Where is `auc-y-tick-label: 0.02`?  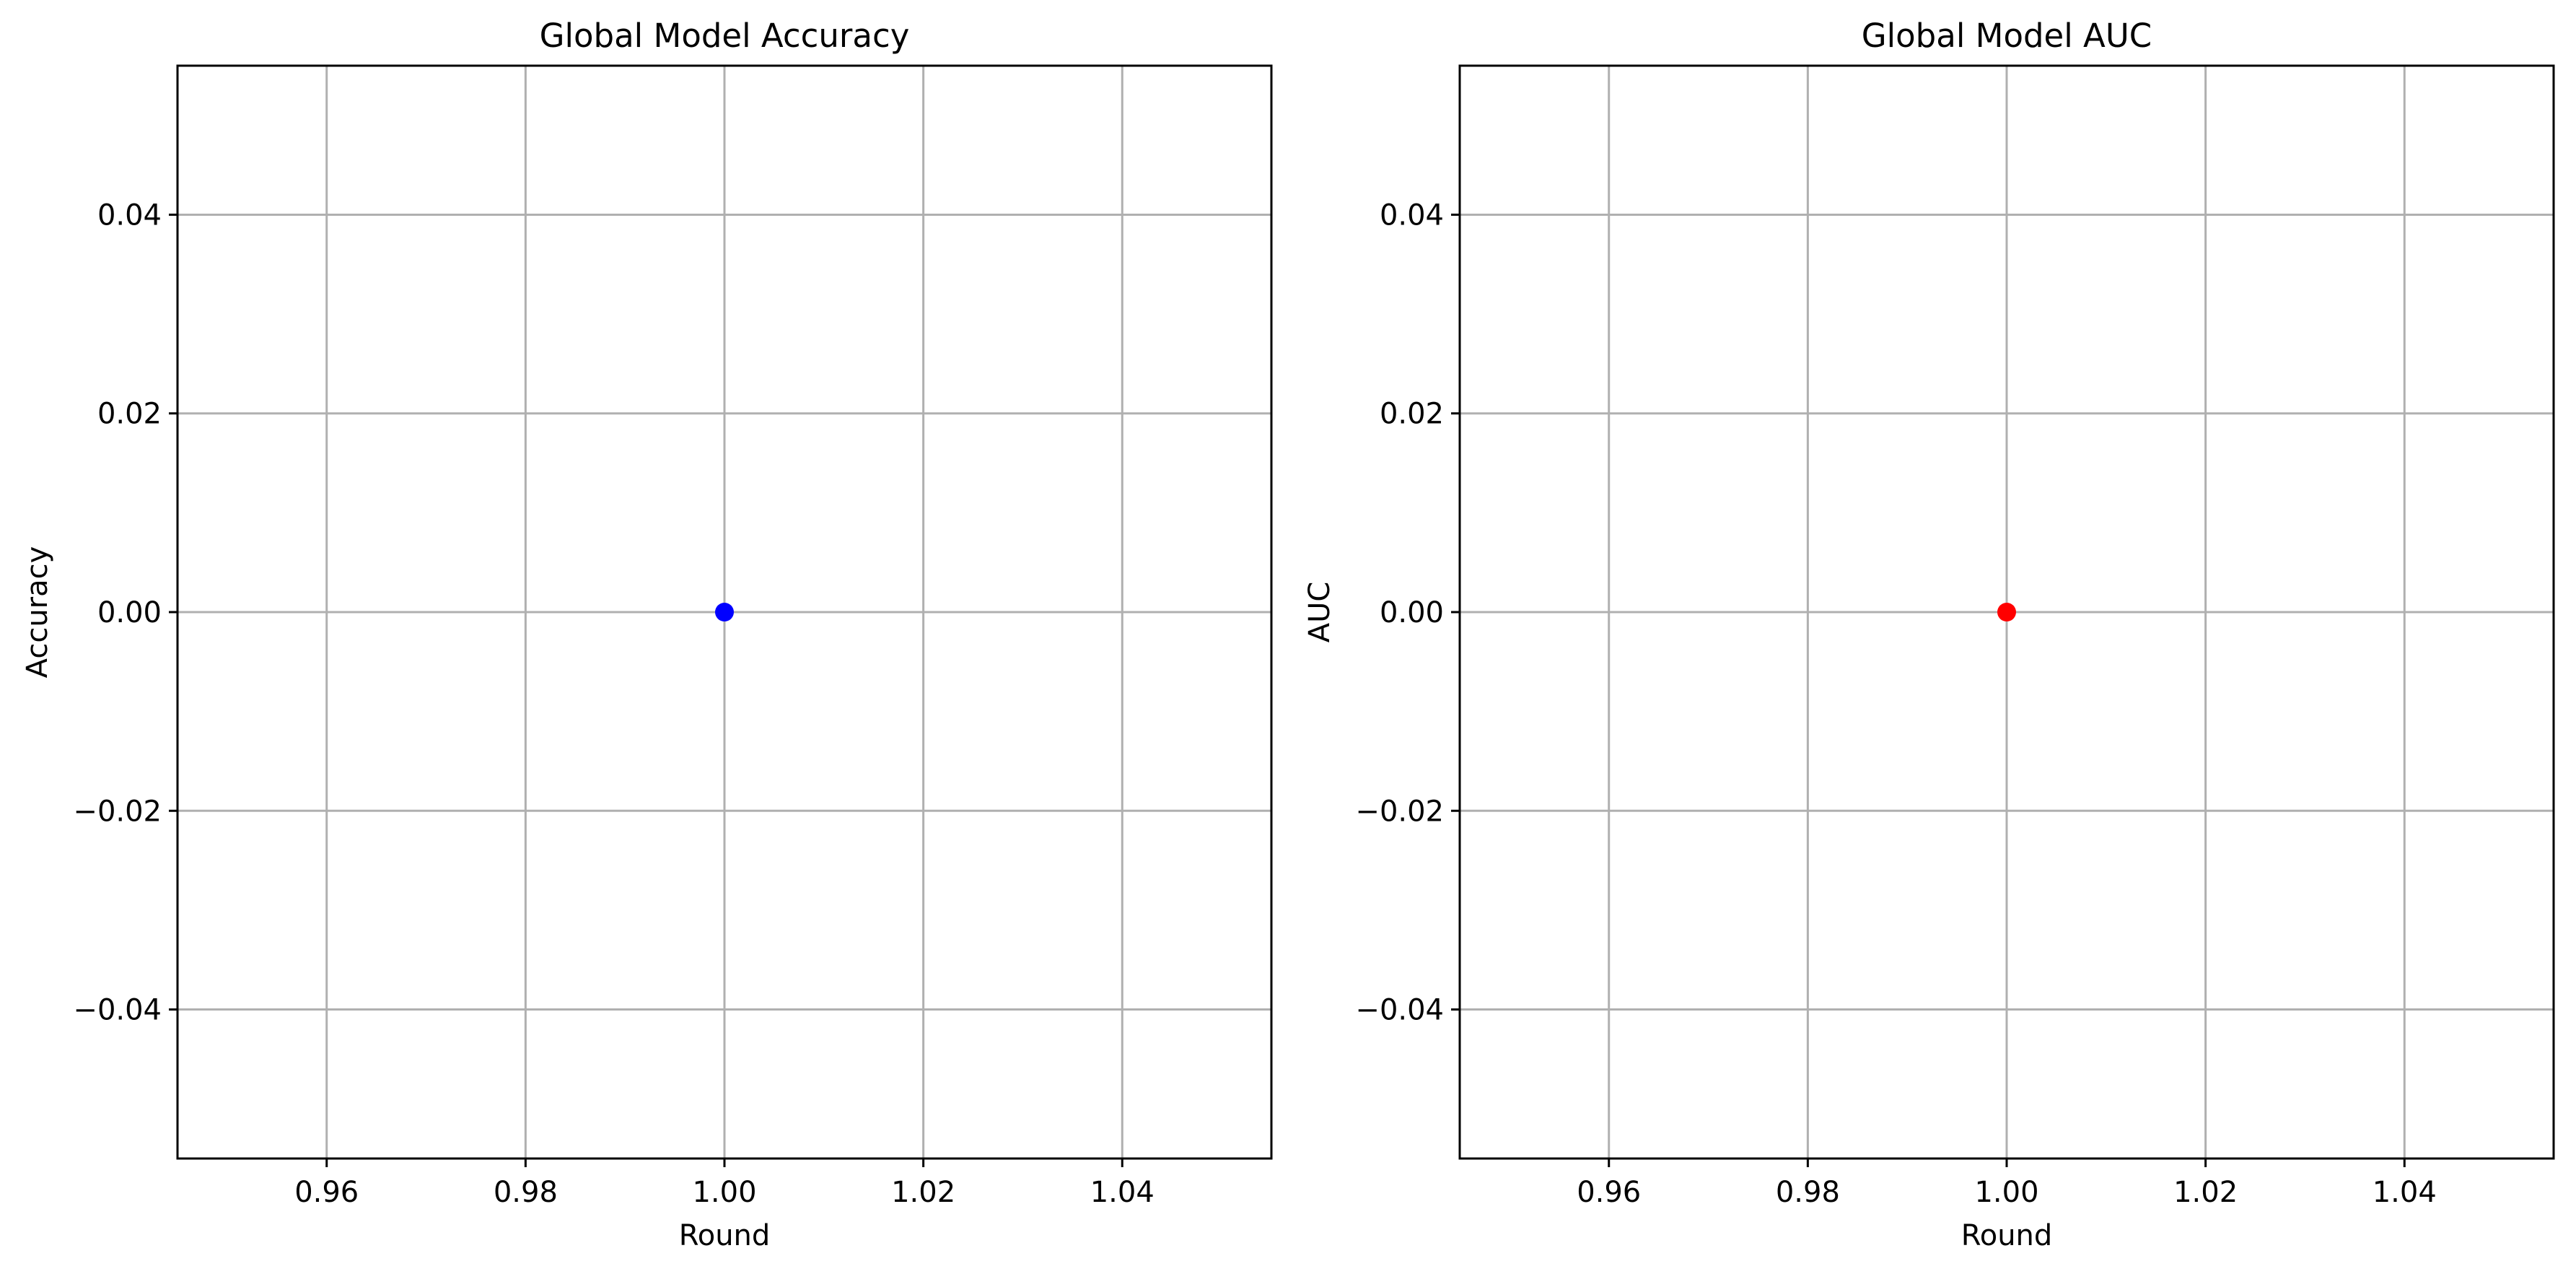 auc-y-tick-label: 0.02 is located at coordinates (1412, 414).